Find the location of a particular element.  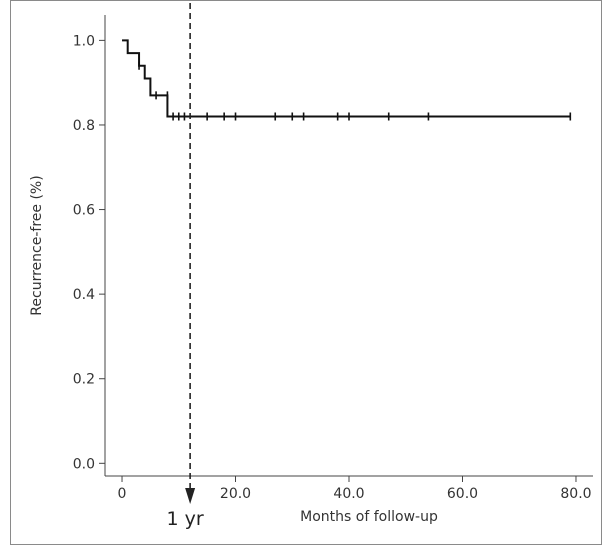

x-ticks: 0 20.0 40.0 60.0 80.0 is located at coordinates (355, 489).